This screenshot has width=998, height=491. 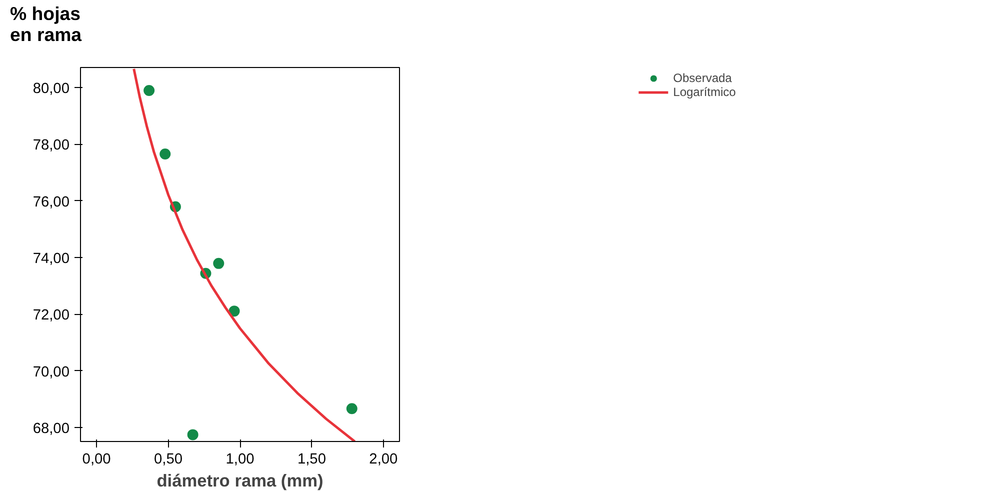 What do you see at coordinates (51, 202) in the screenshot?
I see `y-tick-label: 76,00` at bounding box center [51, 202].